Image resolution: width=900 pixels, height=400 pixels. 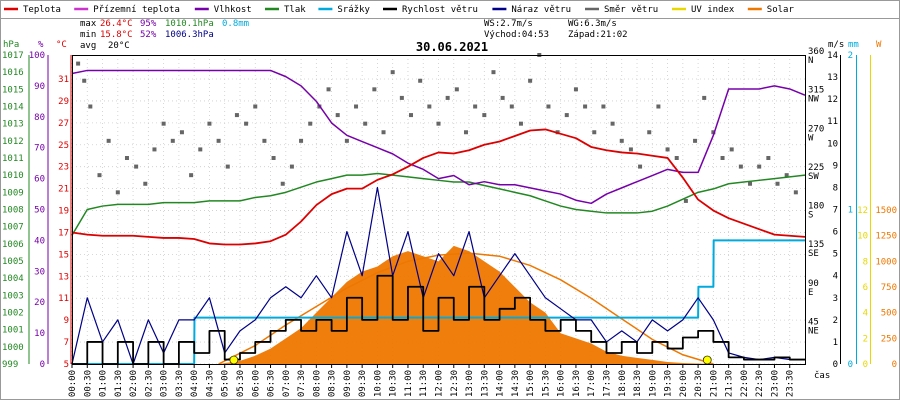 I want to click on x-unit-label: čas, so click(x=822, y=375).